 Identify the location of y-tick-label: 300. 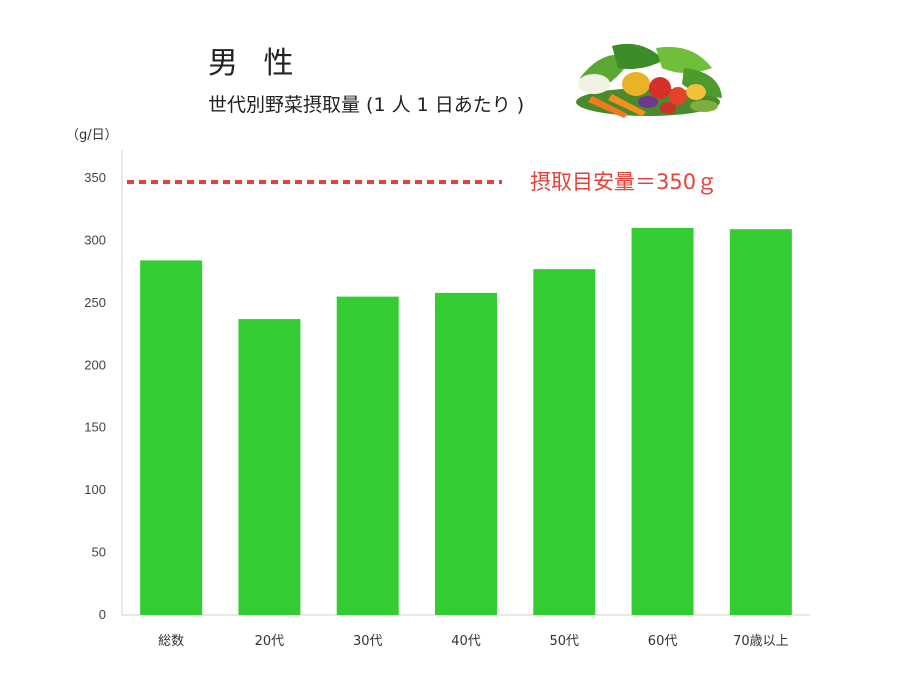
(95, 239).